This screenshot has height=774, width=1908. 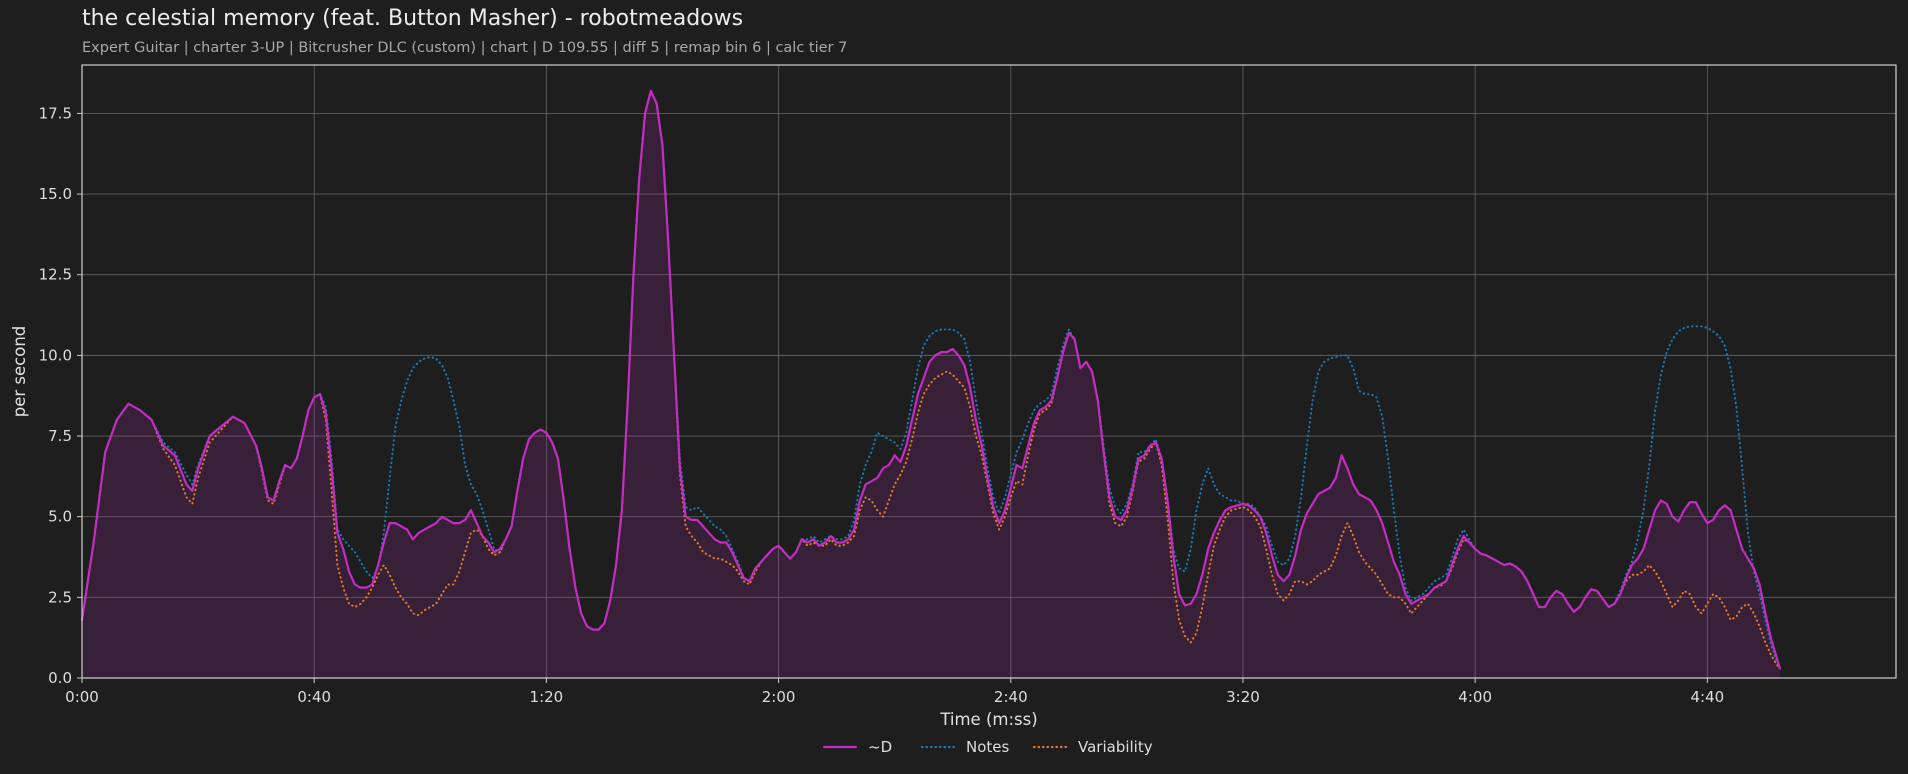 I want to click on y-tick-label: 17.5, so click(x=55, y=113).